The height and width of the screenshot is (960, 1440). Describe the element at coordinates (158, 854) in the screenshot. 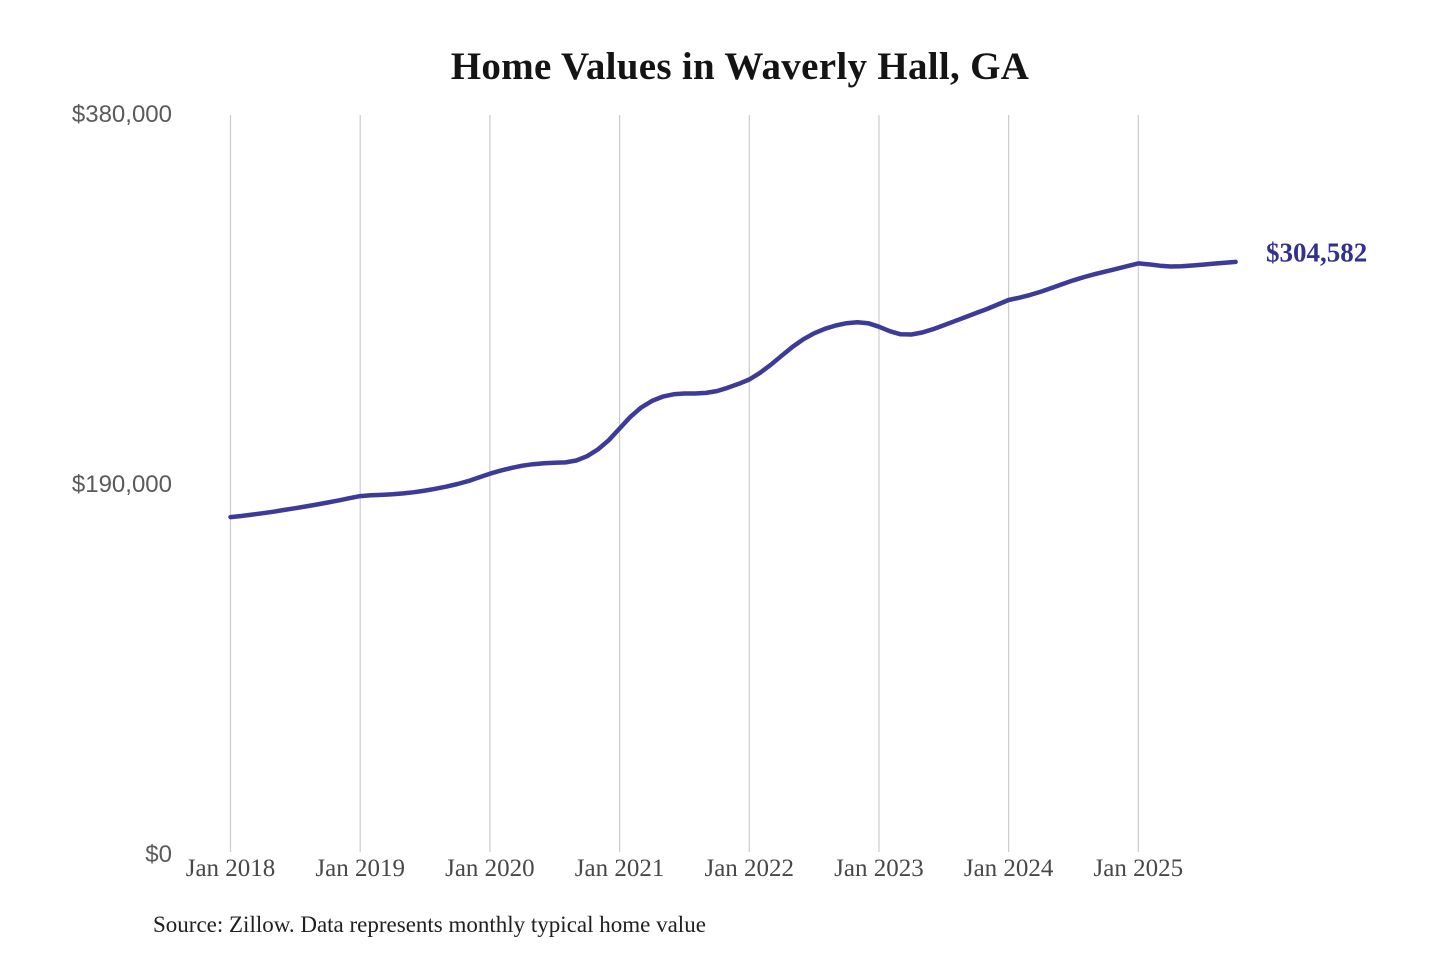

I see `y-axis-label: $0` at that location.